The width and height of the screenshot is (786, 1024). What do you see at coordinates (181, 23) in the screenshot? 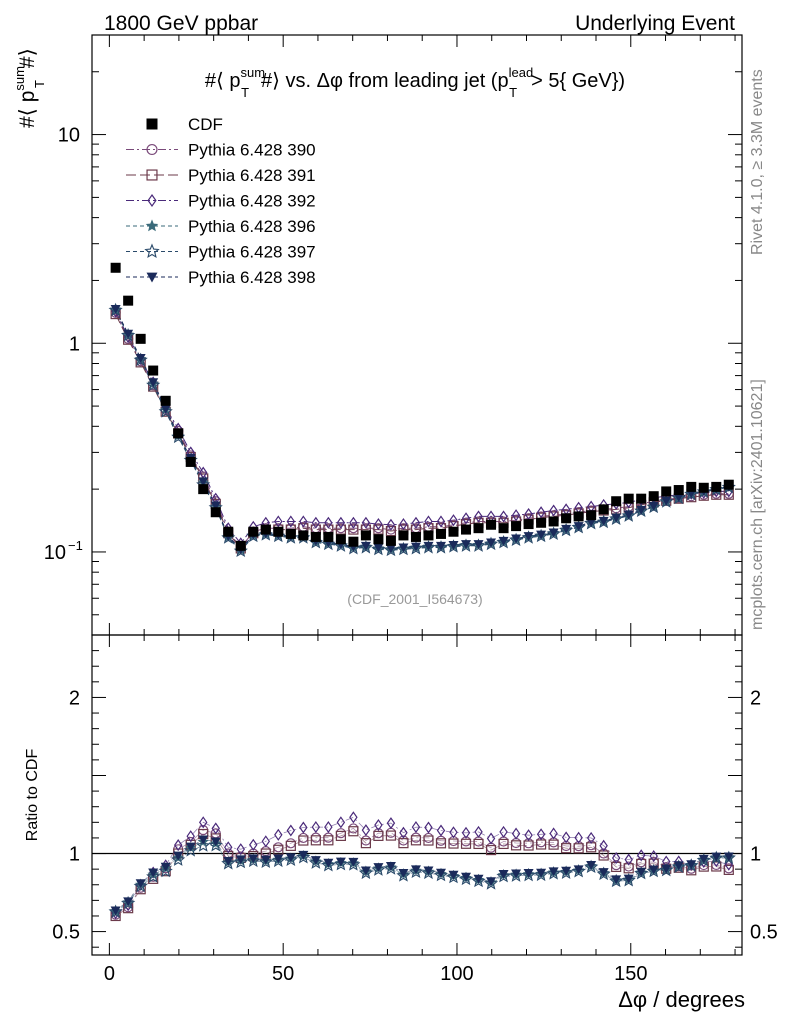
I see `header-left-label: 1800 GeV ppbar` at bounding box center [181, 23].